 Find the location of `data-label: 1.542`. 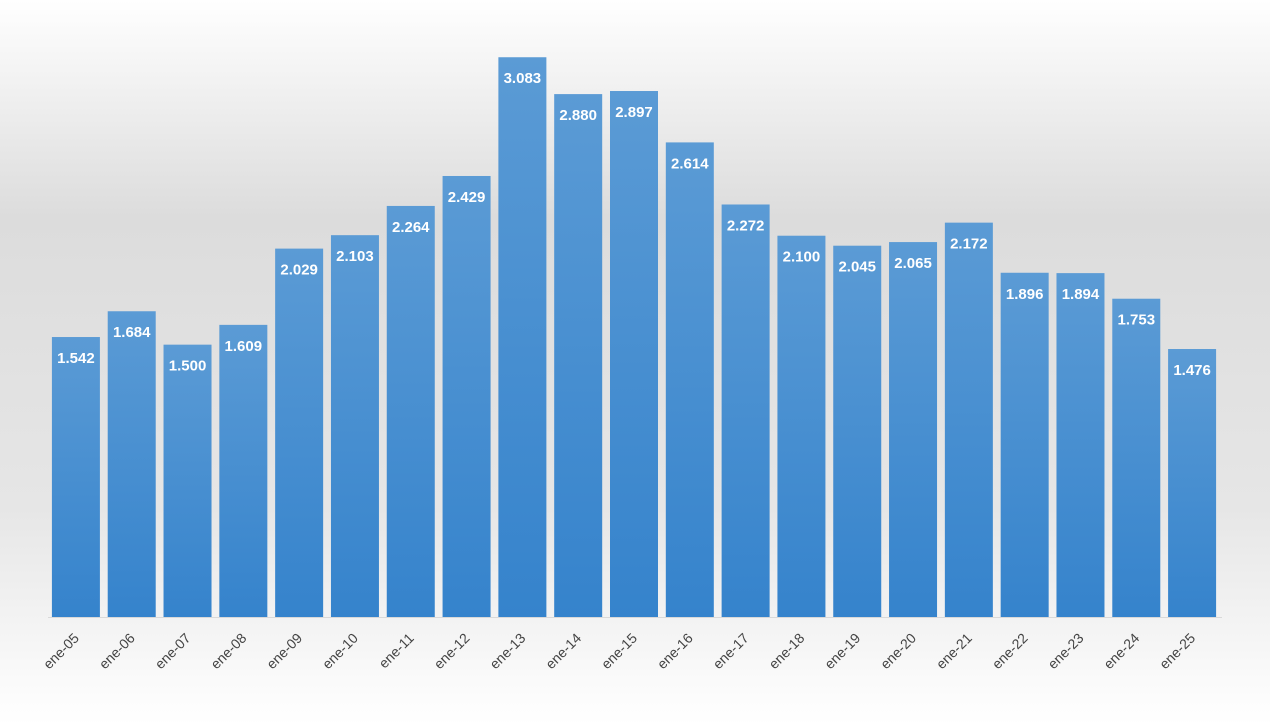

data-label: 1.542 is located at coordinates (76, 358).